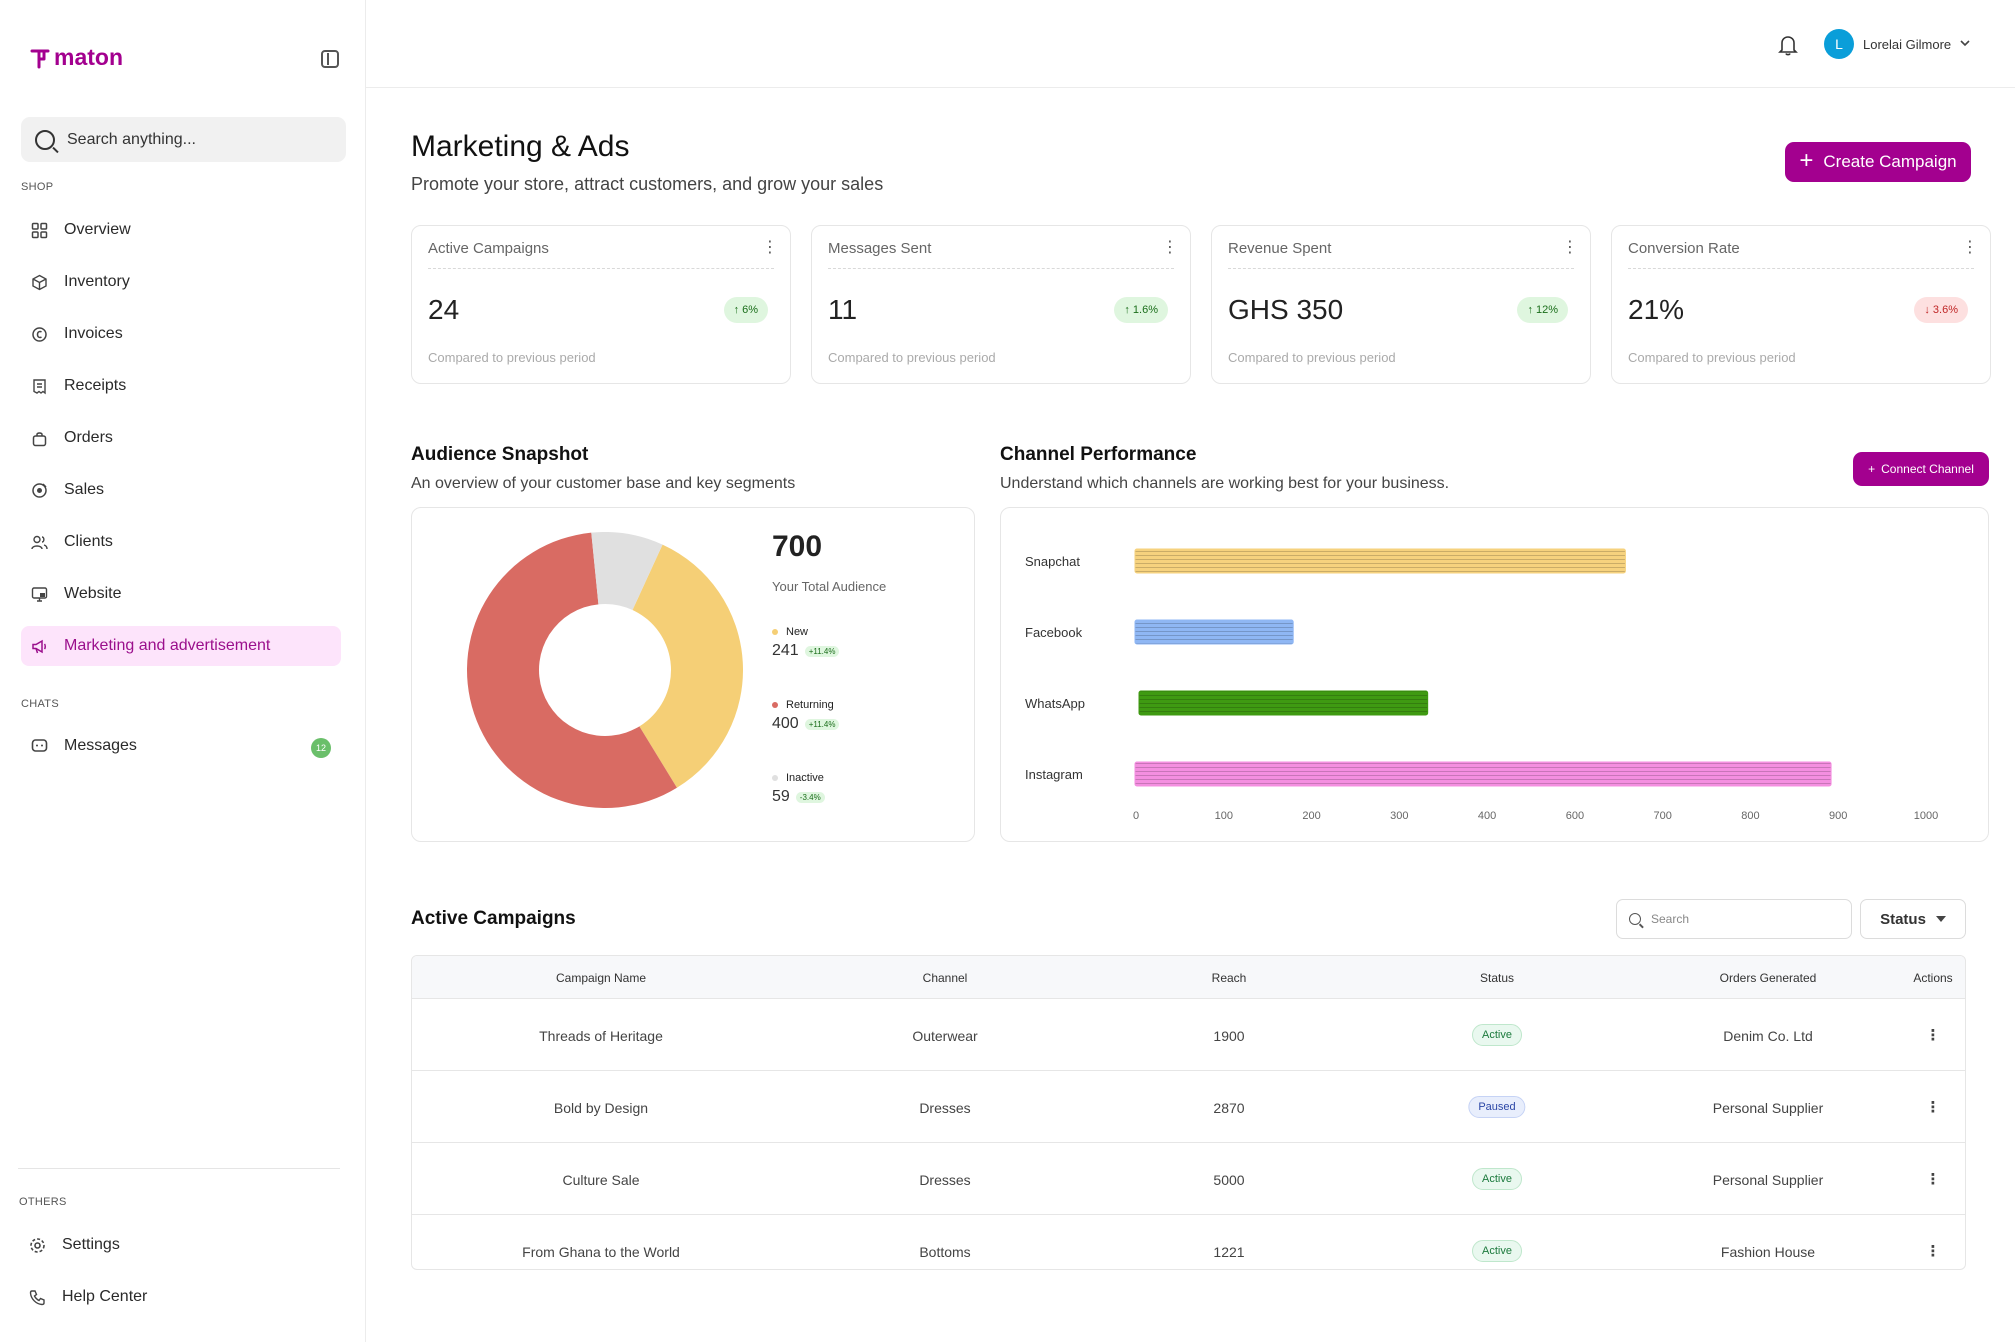  What do you see at coordinates (1903, 919) in the screenshot?
I see `status-filter-label: Status` at bounding box center [1903, 919].